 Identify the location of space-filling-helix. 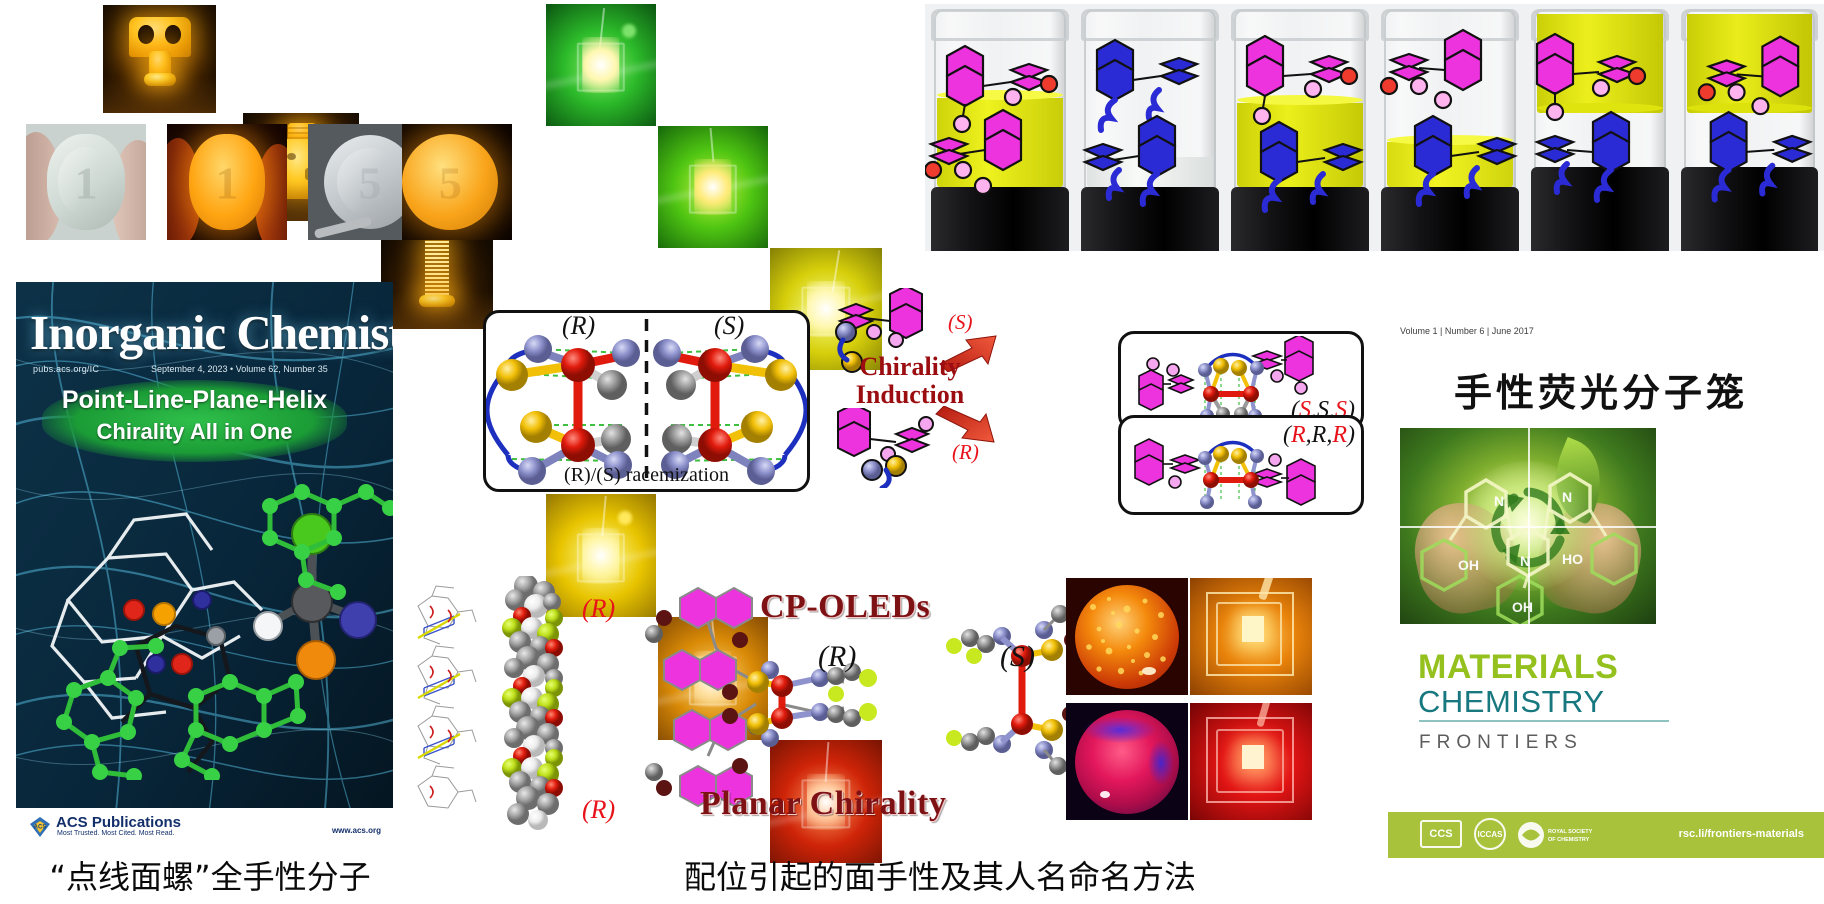
(532, 703).